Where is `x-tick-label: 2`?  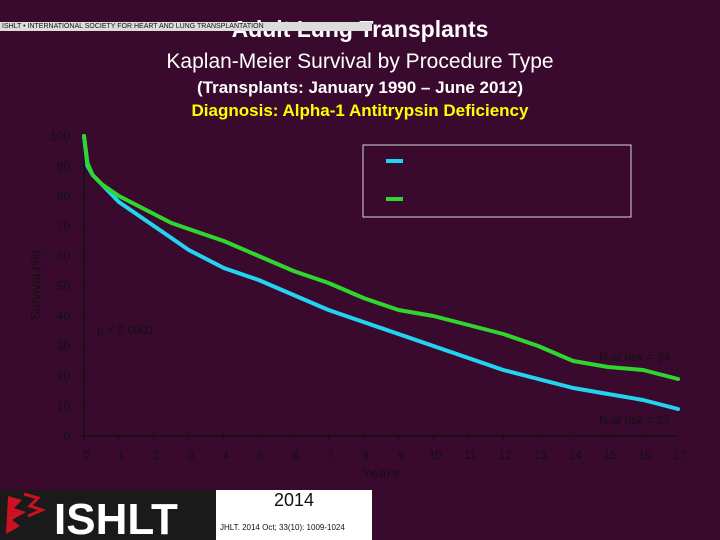
x-tick-label: 2 is located at coordinates (156, 455).